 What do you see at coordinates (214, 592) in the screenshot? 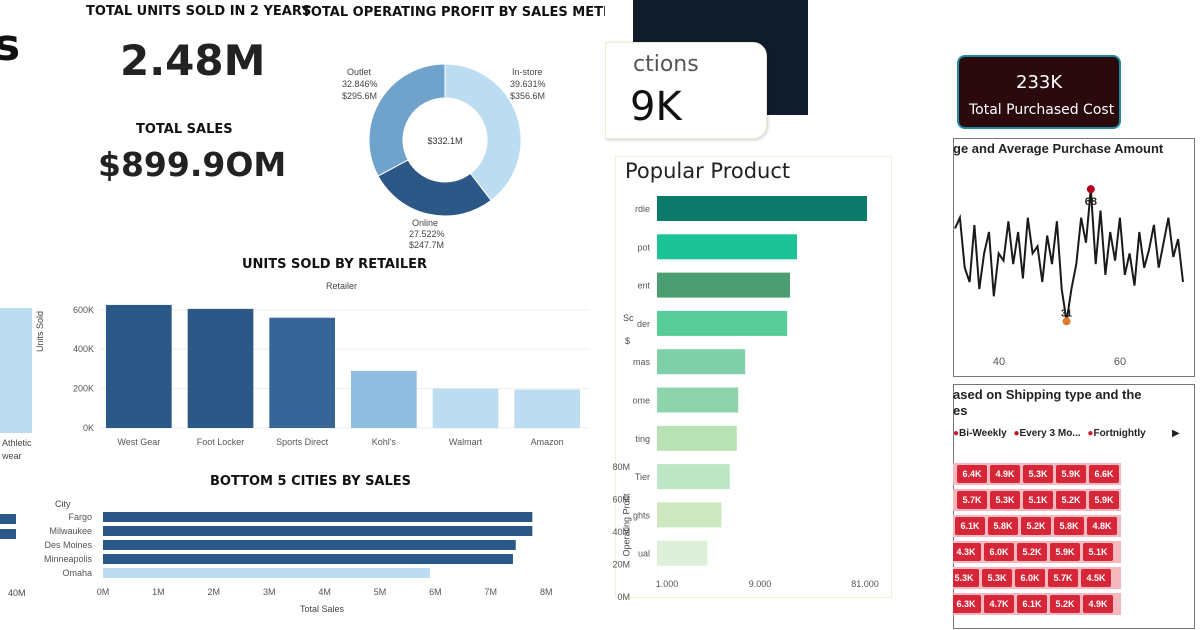
I see `cities-x-tick: 2M` at bounding box center [214, 592].